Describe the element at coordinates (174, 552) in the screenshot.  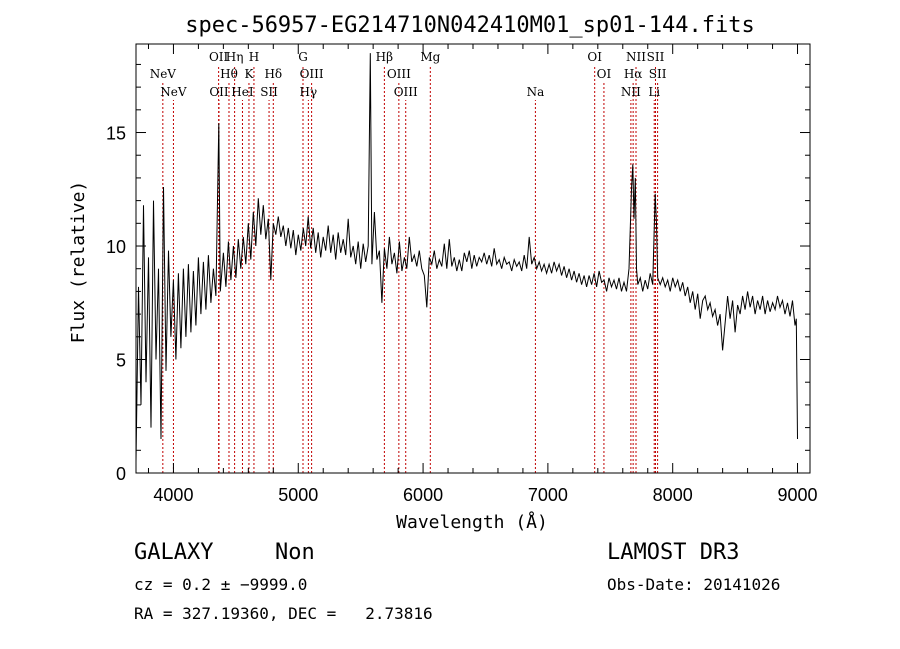
I see `class-label: GALAXY` at that location.